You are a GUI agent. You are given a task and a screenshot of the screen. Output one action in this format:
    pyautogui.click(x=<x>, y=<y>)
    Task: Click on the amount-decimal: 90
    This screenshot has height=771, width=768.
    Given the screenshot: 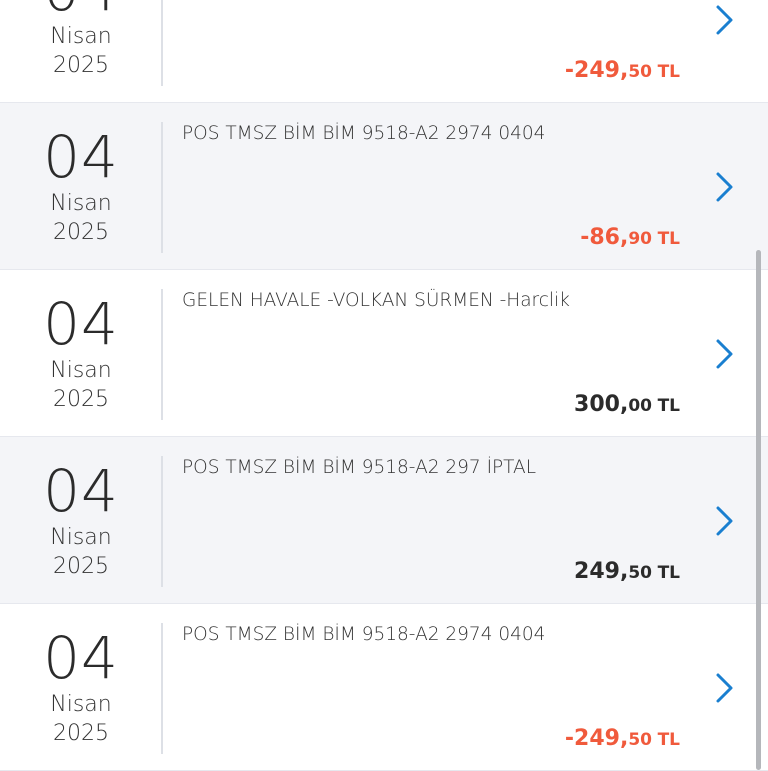 What is the action you would take?
    pyautogui.click(x=640, y=239)
    